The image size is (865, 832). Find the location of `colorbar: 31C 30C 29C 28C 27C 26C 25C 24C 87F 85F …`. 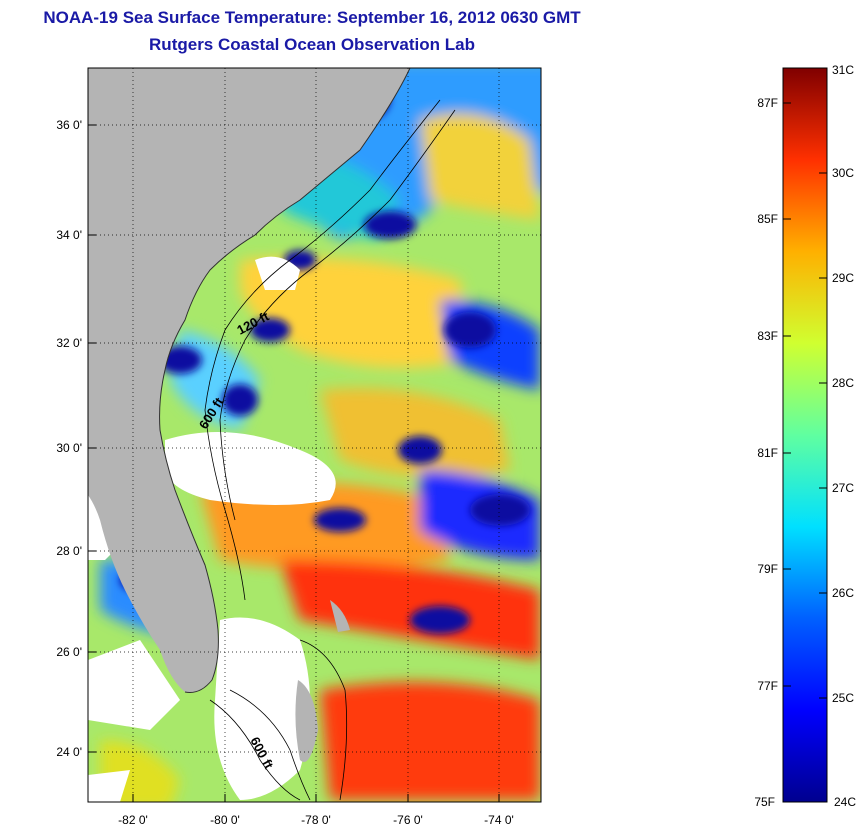

colorbar: 31C 30C 29C 28C 27C 26C 25C 24C 87F 85F … is located at coordinates (805, 436).